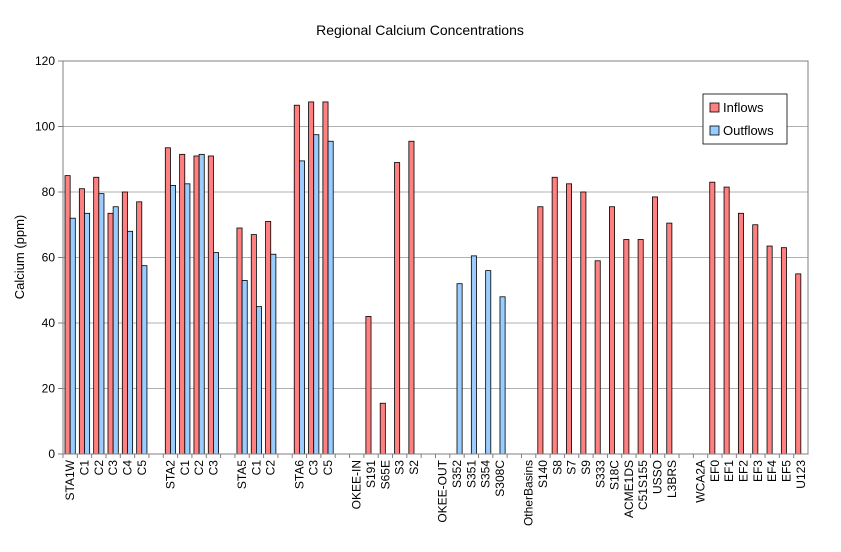 The width and height of the screenshot is (841, 552). What do you see at coordinates (385, 474) in the screenshot?
I see `x-tick-label: S65E` at bounding box center [385, 474].